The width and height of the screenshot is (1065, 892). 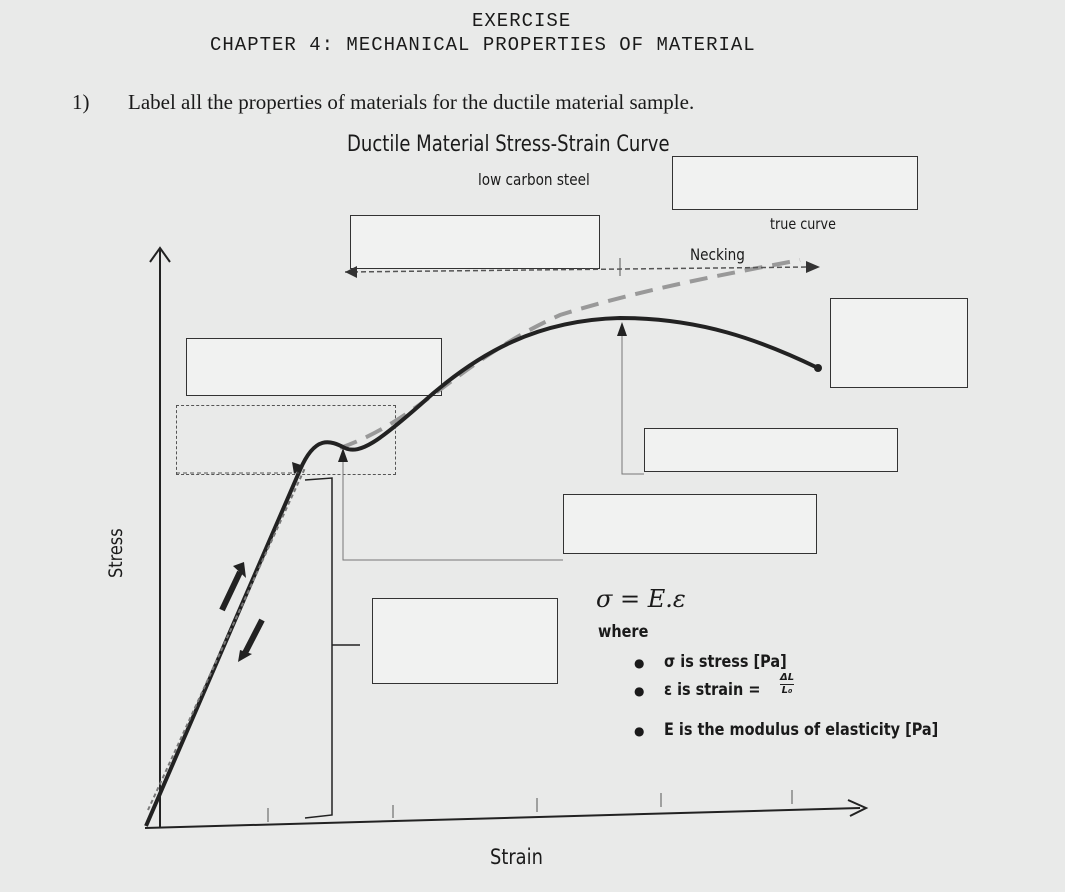 What do you see at coordinates (239, 570) in the screenshot?
I see `load-arrowhead` at bounding box center [239, 570].